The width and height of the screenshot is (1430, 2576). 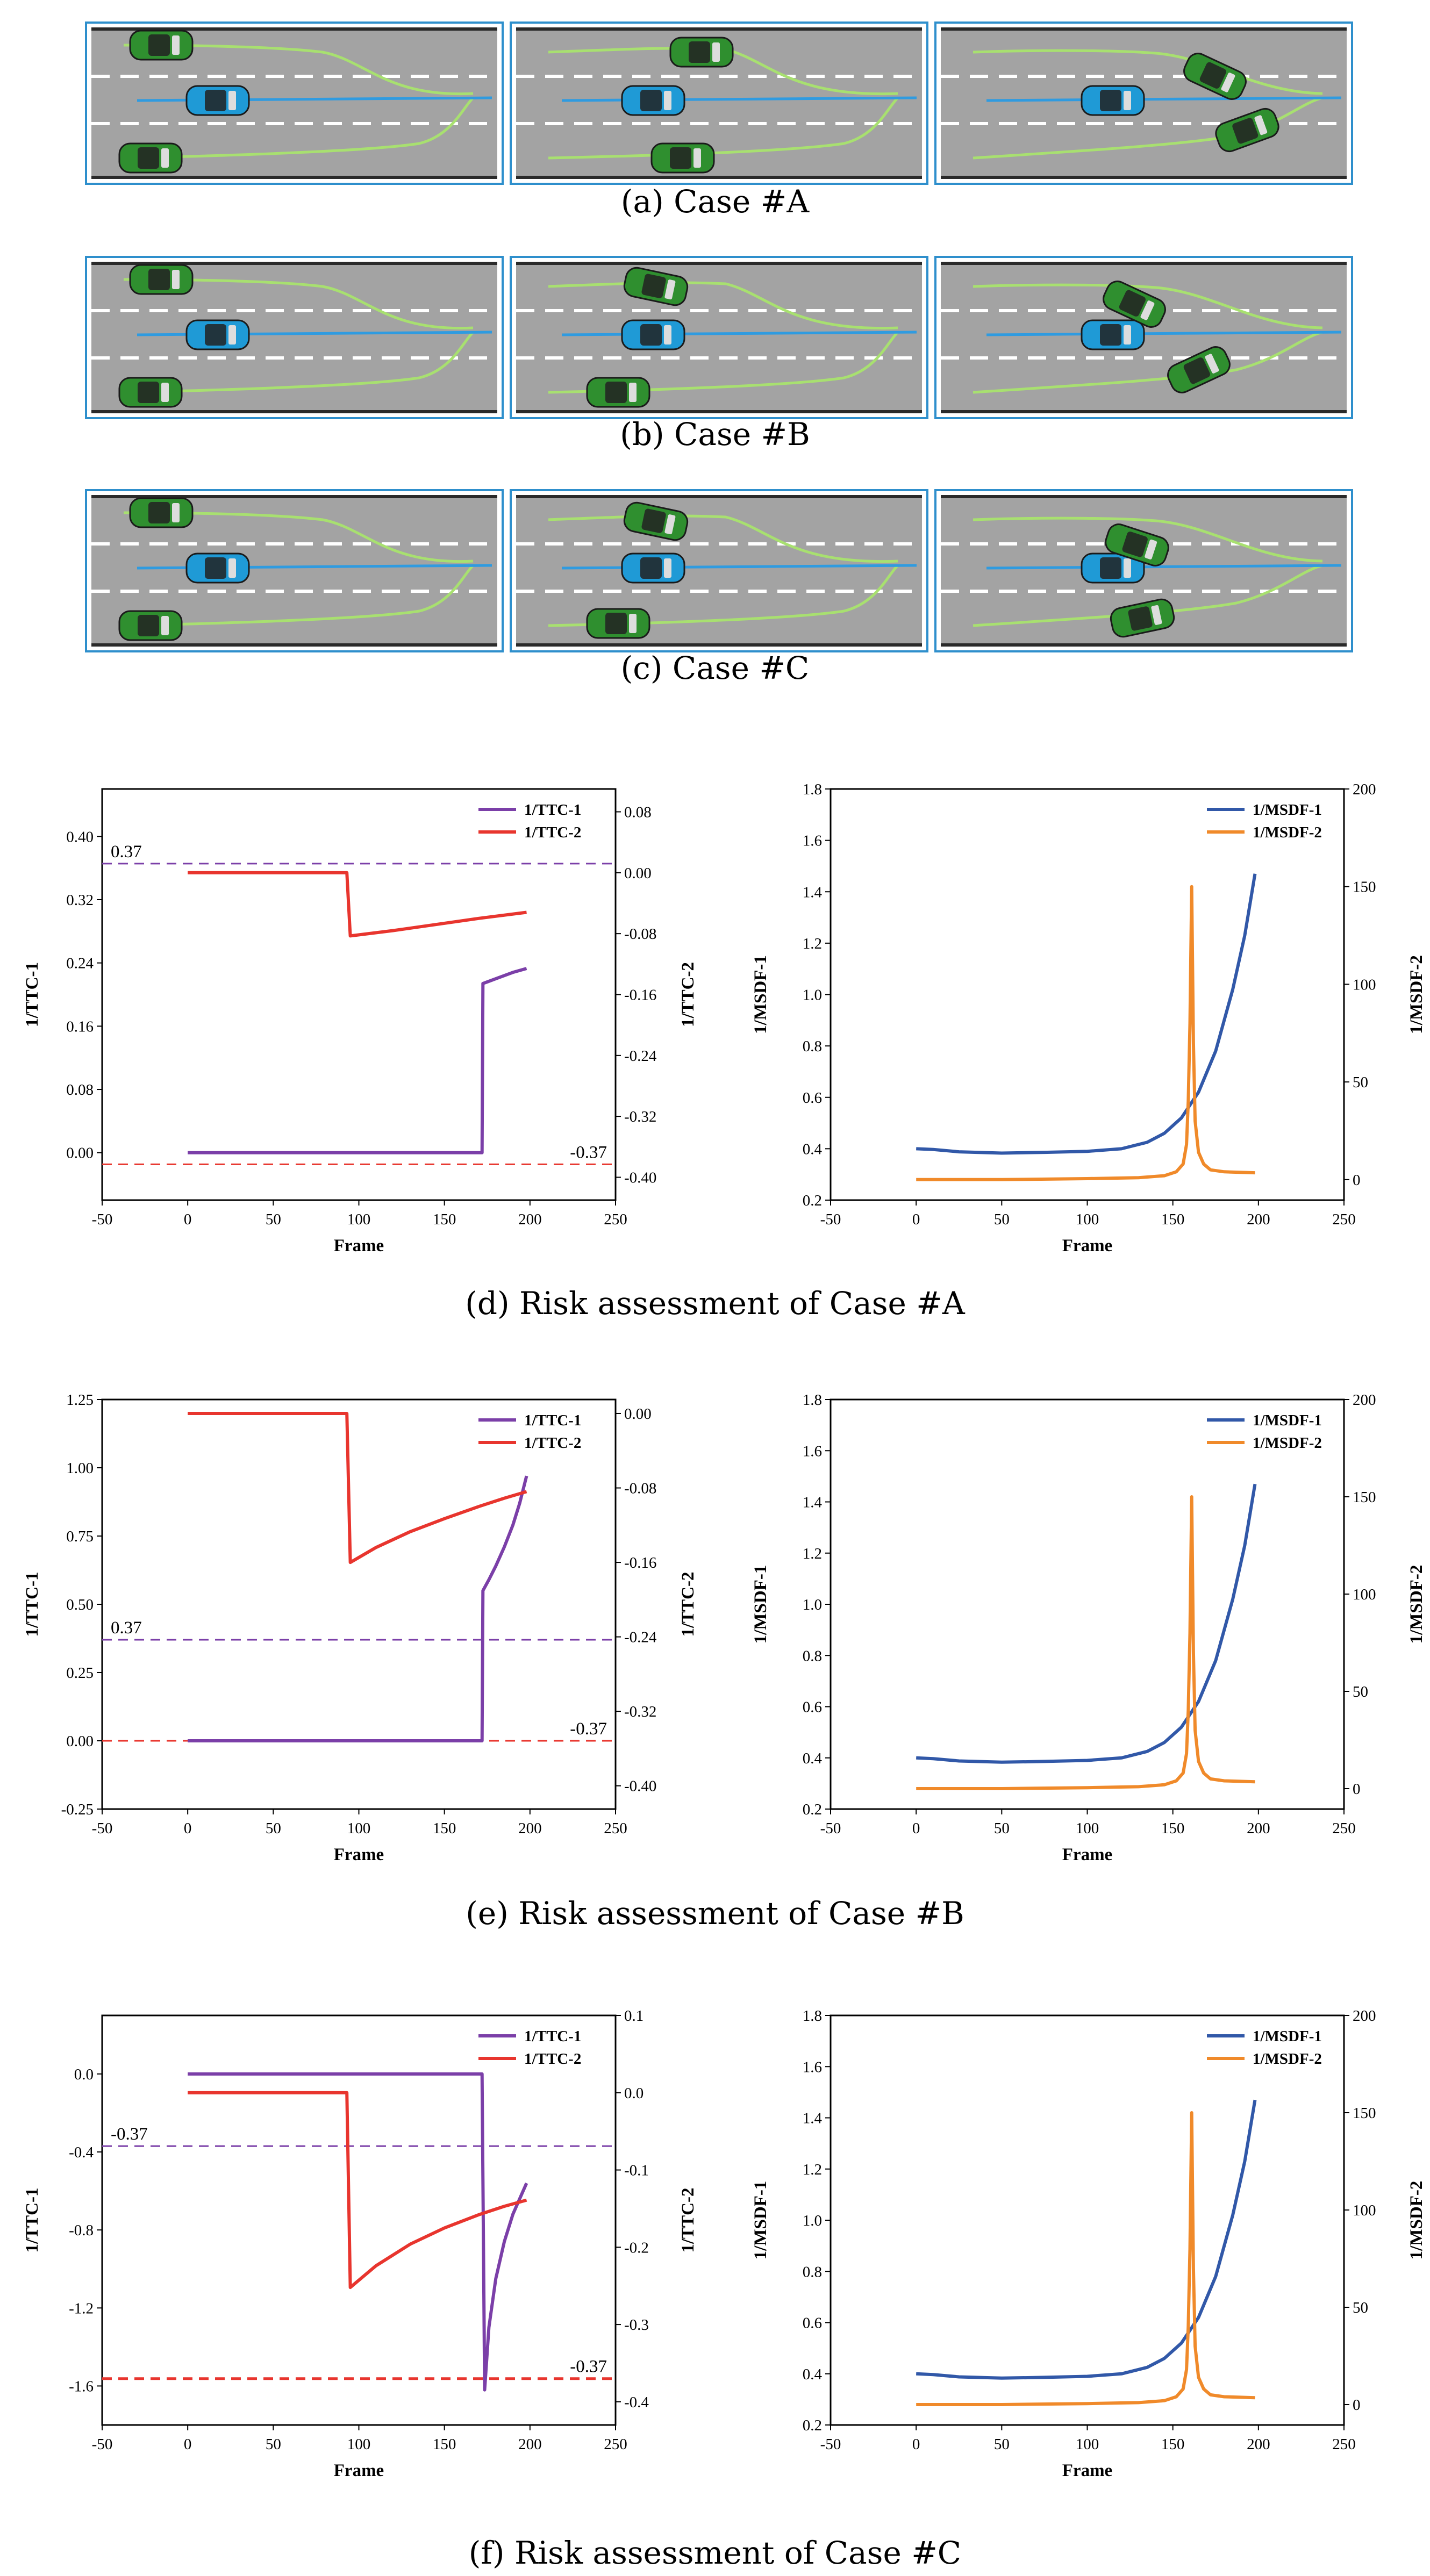 I want to click on y2-tick-label: -0.16, so click(x=640, y=995).